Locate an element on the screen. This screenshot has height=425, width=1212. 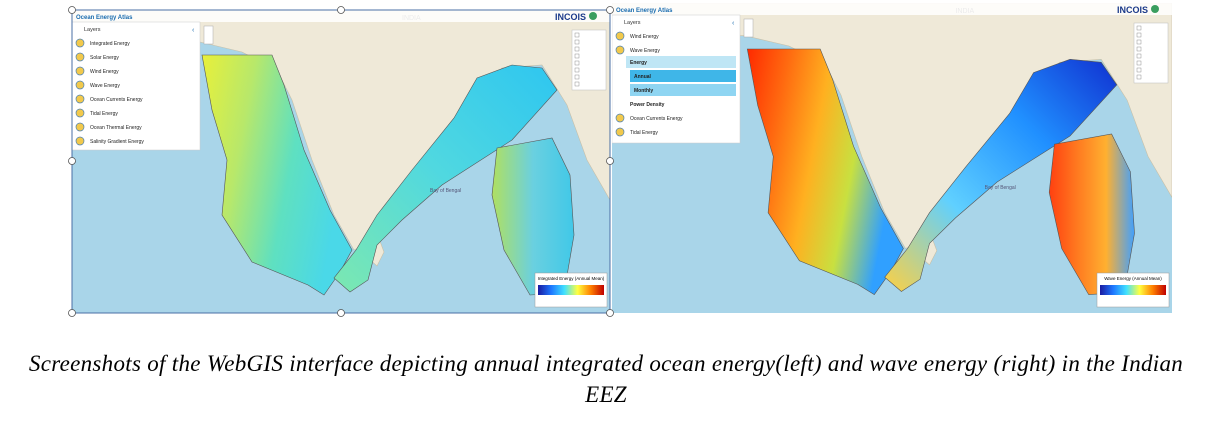
layer-item: Salinity Gradient Energy is located at coordinates (117, 142).